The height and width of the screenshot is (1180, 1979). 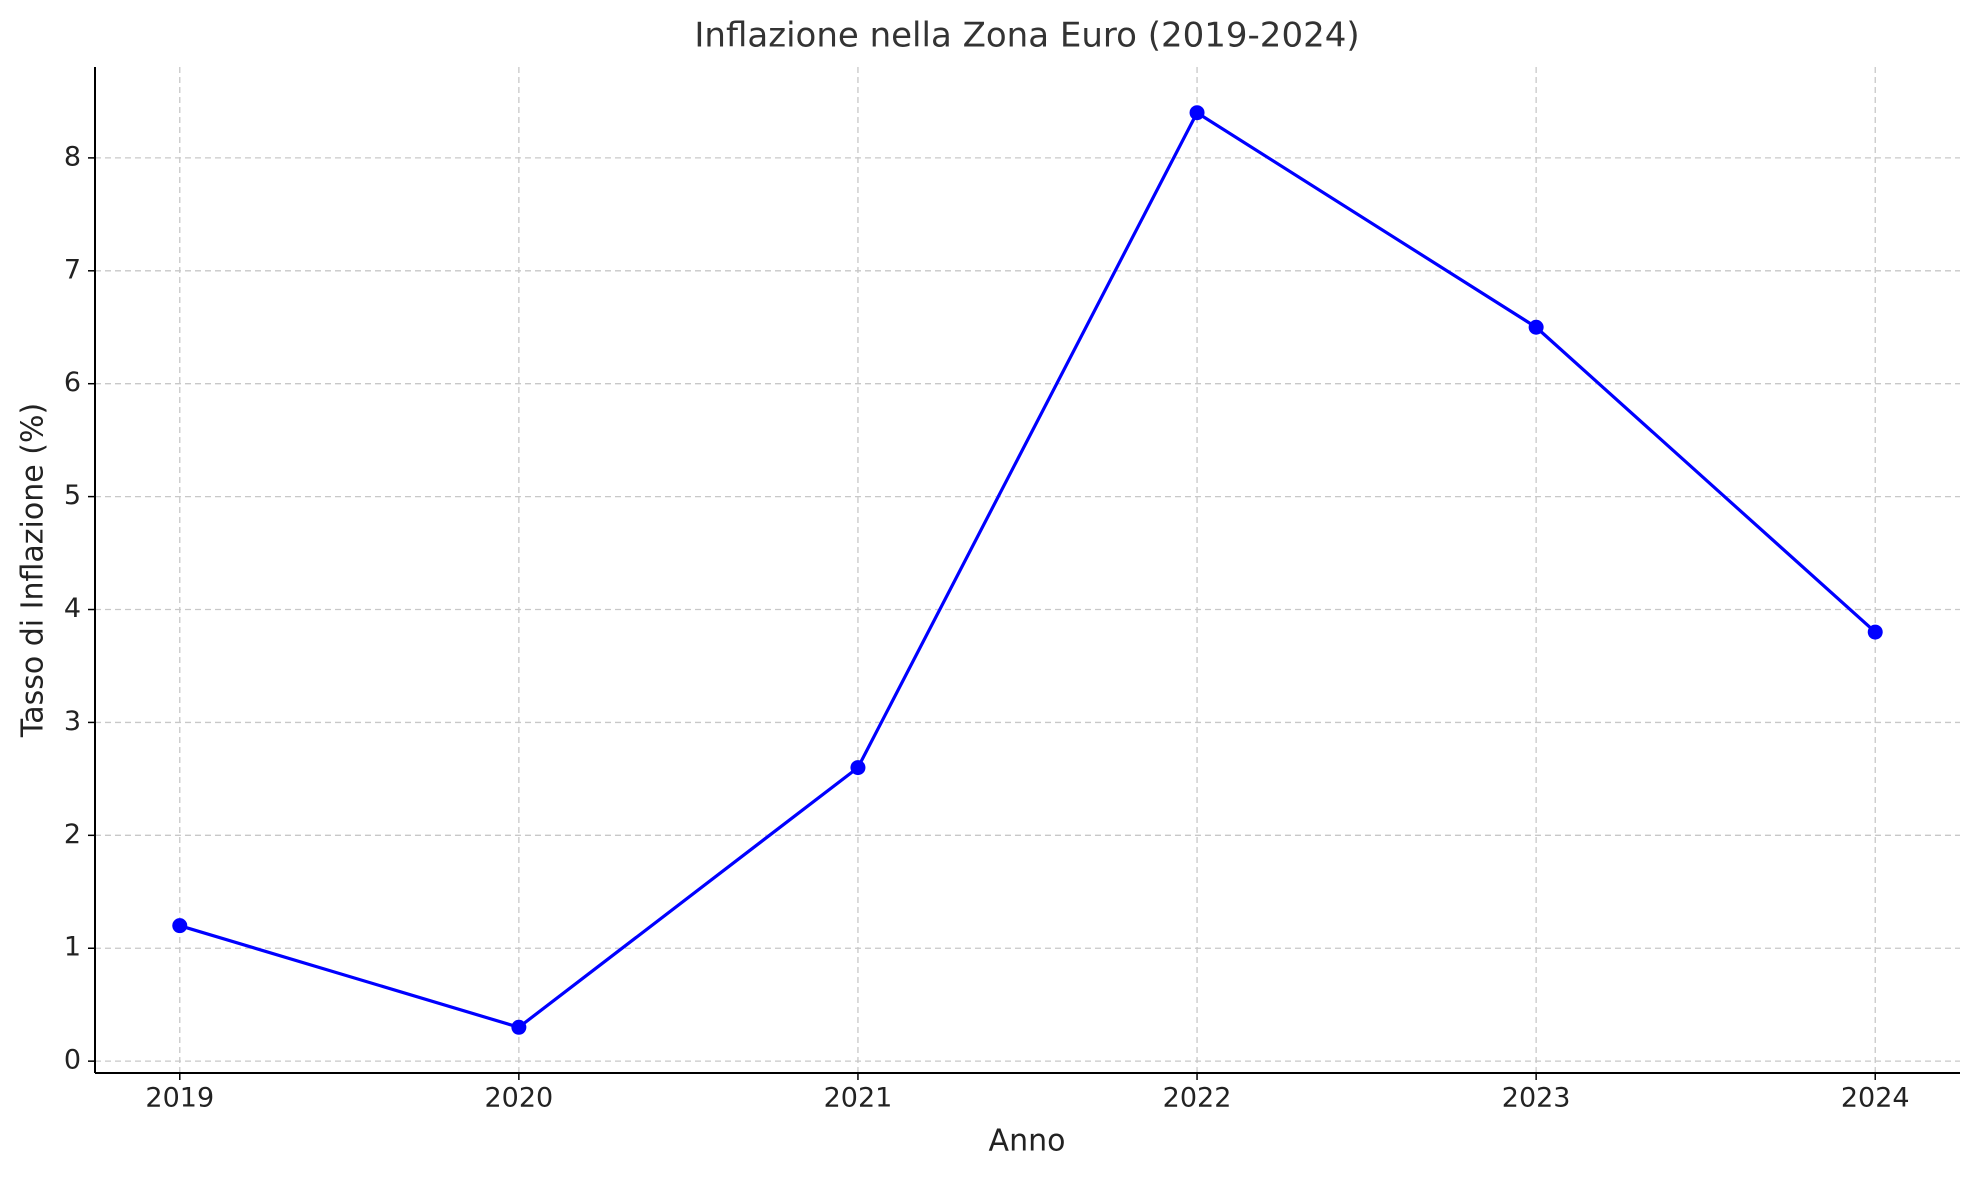 What do you see at coordinates (72, 834) in the screenshot?
I see `y-tick-label: 2` at bounding box center [72, 834].